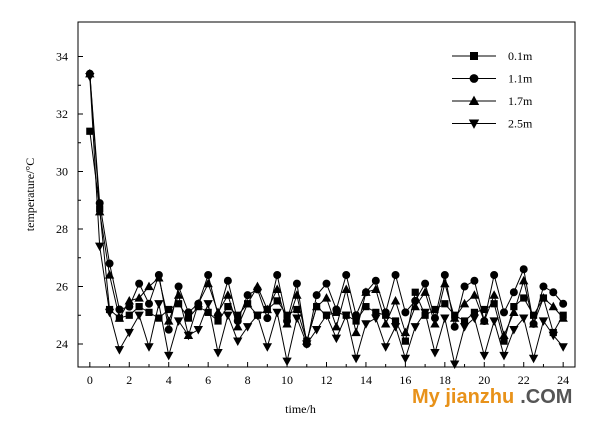 The height and width of the screenshot is (421, 606). What do you see at coordinates (300, 409) in the screenshot?
I see `x-axis-title: time/h` at bounding box center [300, 409].